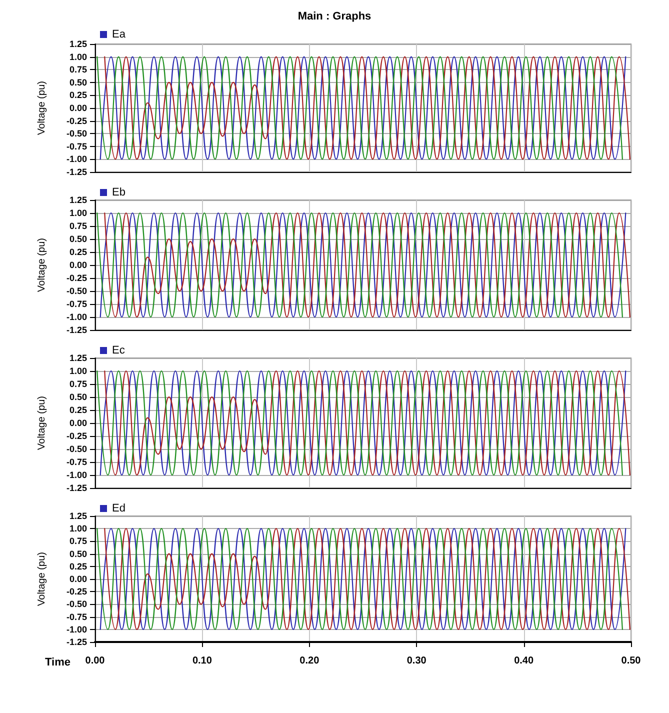 The width and height of the screenshot is (669, 713). Describe the element at coordinates (524, 661) in the screenshot. I see `x-tick-label: 0.40` at that location.